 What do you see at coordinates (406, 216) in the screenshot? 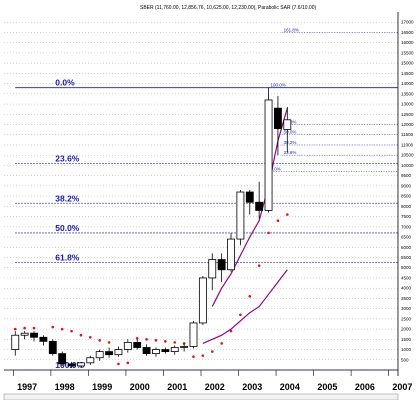
I see `y-tick-label: 7500` at bounding box center [406, 216].